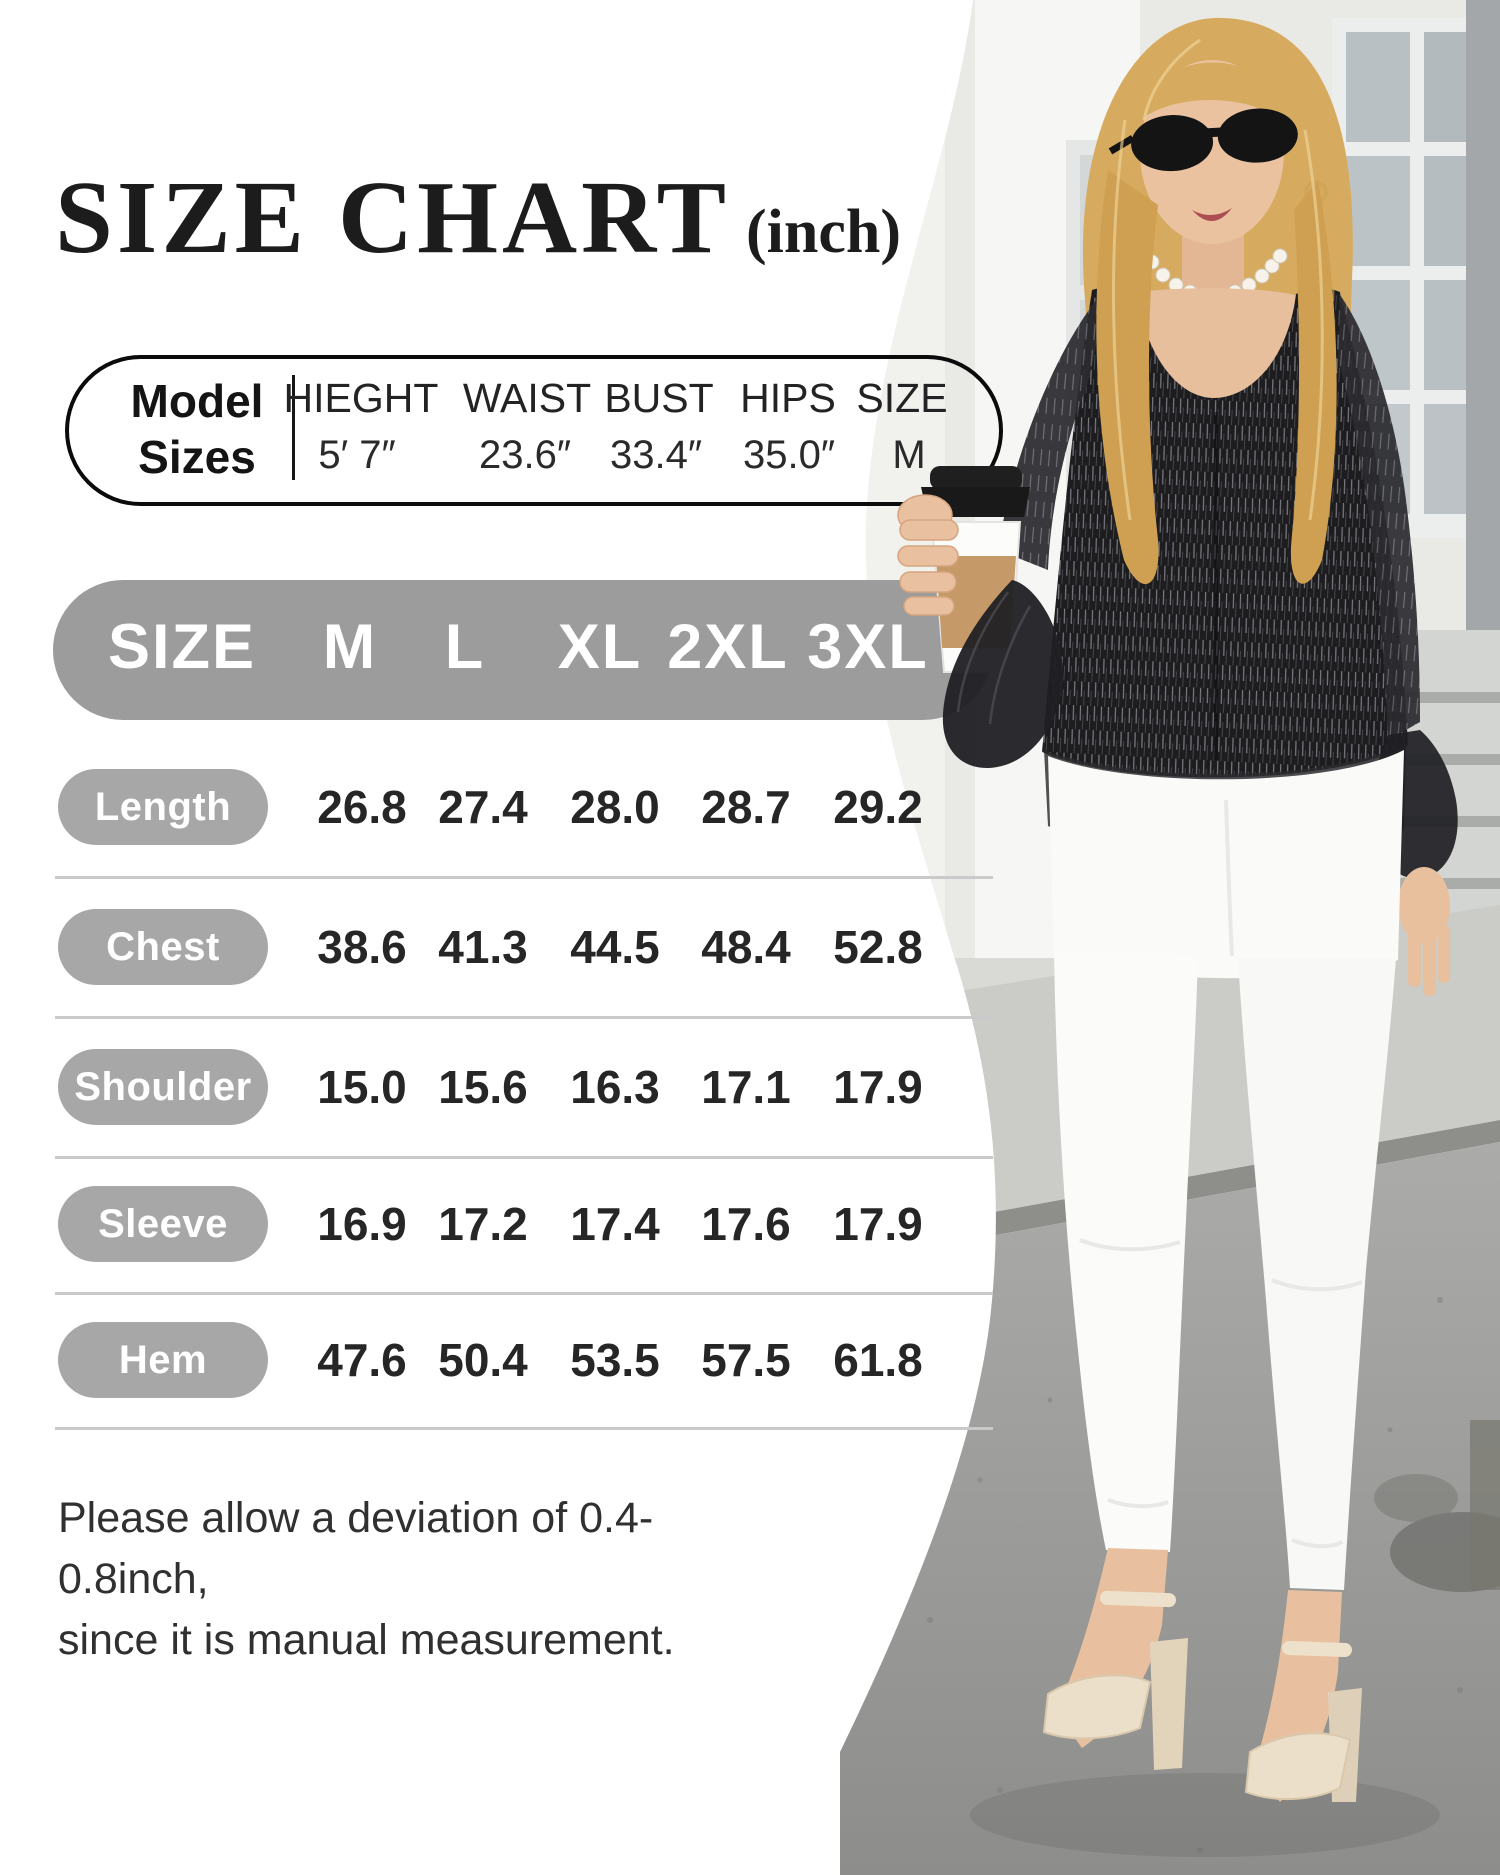 The width and height of the screenshot is (1500, 1875). What do you see at coordinates (659, 398) in the screenshot?
I see `model-col-header: BUST` at bounding box center [659, 398].